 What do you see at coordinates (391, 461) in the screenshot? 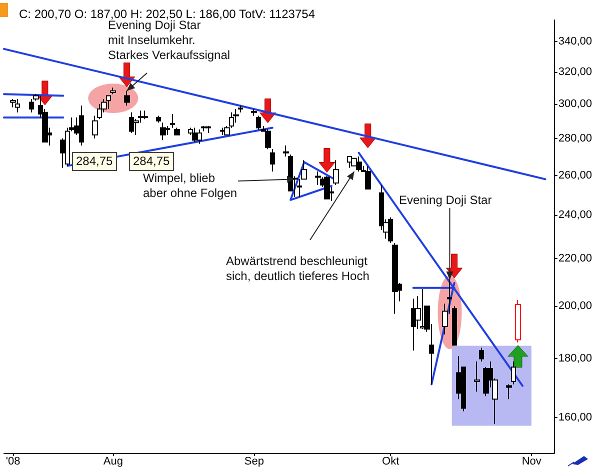
I see `x-tick-label: Okt` at bounding box center [391, 461].